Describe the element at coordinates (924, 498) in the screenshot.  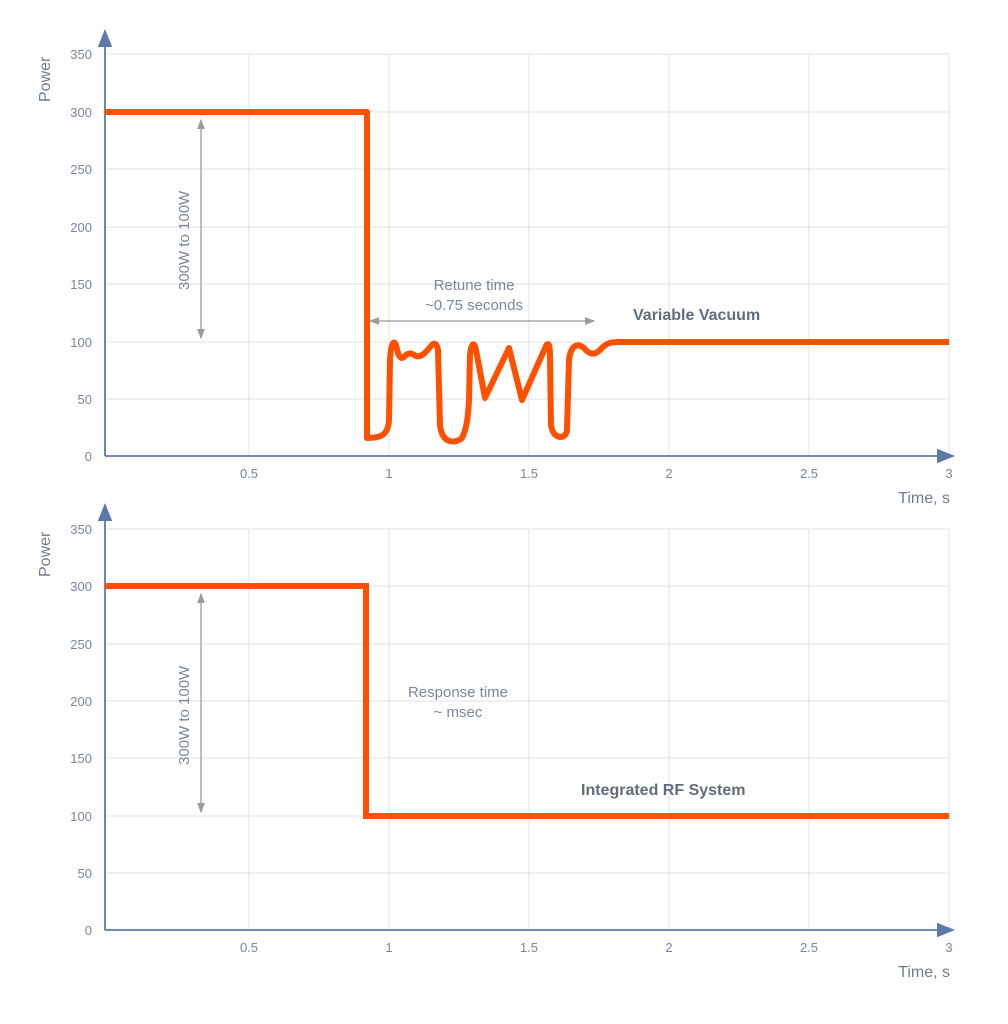
I see `top-x-axis-title: Time, s` at that location.